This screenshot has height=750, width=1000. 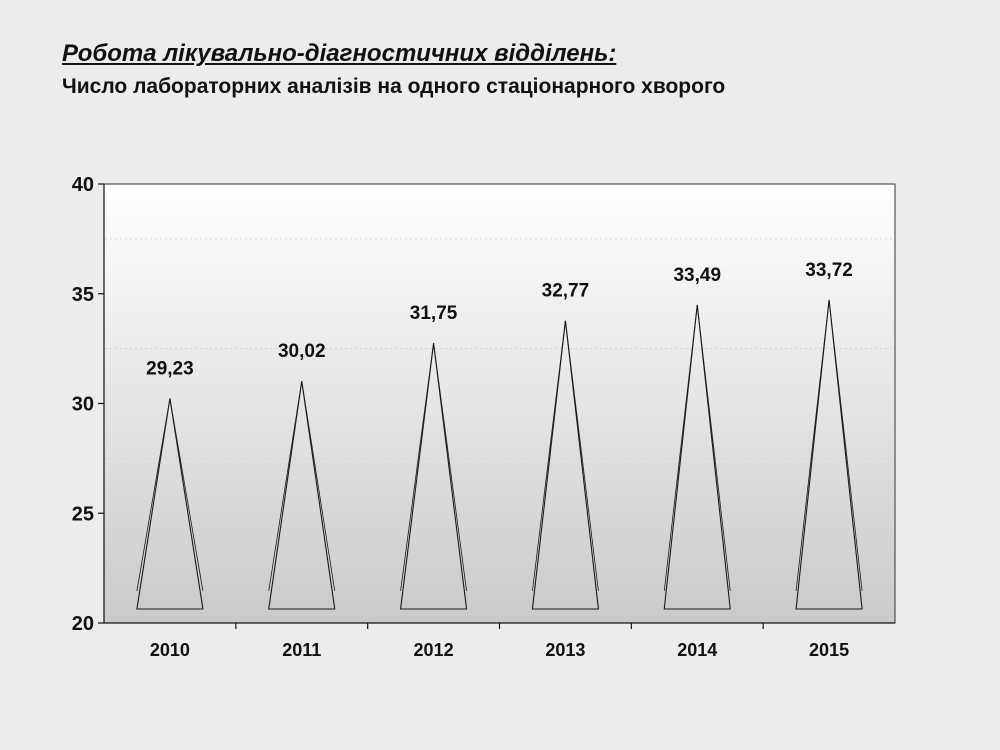 I want to click on y-tick-label: 35, so click(x=83, y=295).